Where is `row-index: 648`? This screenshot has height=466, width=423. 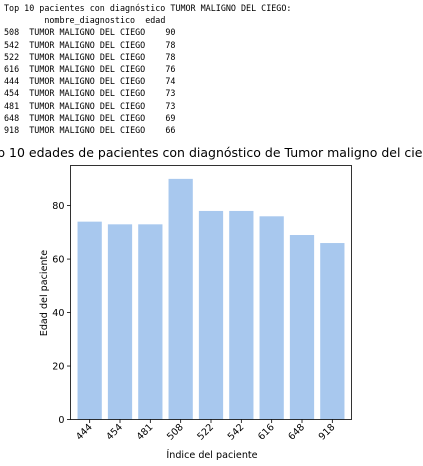
row-index: 648 is located at coordinates (12, 117).